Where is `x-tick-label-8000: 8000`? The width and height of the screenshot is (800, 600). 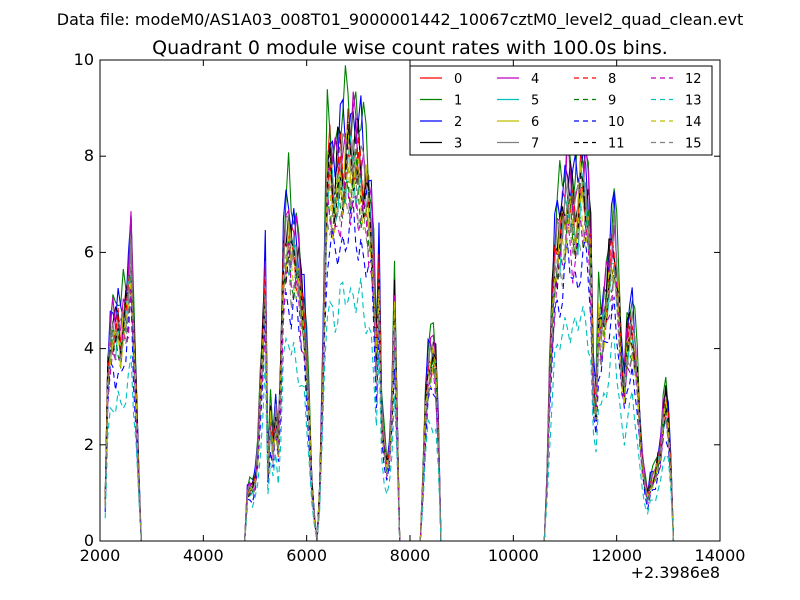 x-tick-label-8000: 8000 is located at coordinates (410, 555).